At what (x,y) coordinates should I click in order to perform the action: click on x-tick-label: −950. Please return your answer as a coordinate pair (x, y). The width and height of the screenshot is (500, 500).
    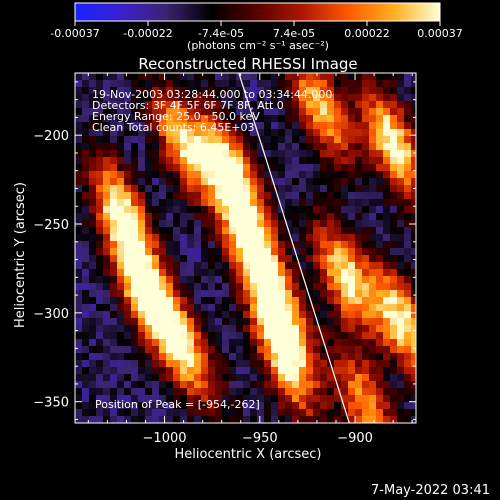
    Looking at the image, I should click on (260, 438).